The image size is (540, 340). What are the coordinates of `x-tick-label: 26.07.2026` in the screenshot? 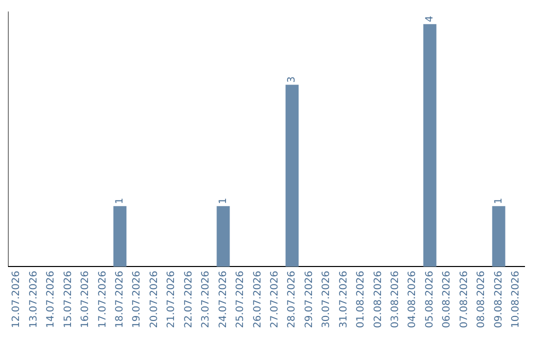 It's located at (258, 299).